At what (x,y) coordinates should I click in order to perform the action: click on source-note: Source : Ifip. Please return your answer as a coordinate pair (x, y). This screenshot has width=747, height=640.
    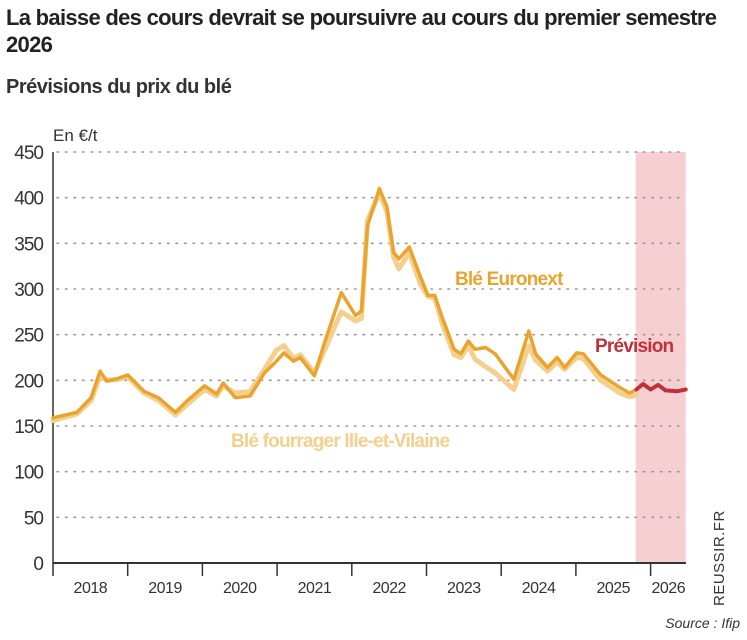
    Looking at the image, I should click on (702, 623).